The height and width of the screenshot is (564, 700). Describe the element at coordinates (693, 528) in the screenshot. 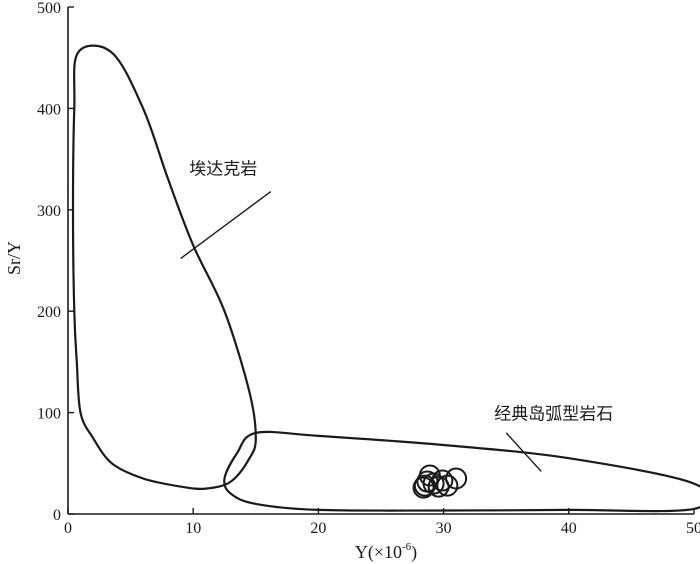

I see `x-tick-label-50: 50` at that location.